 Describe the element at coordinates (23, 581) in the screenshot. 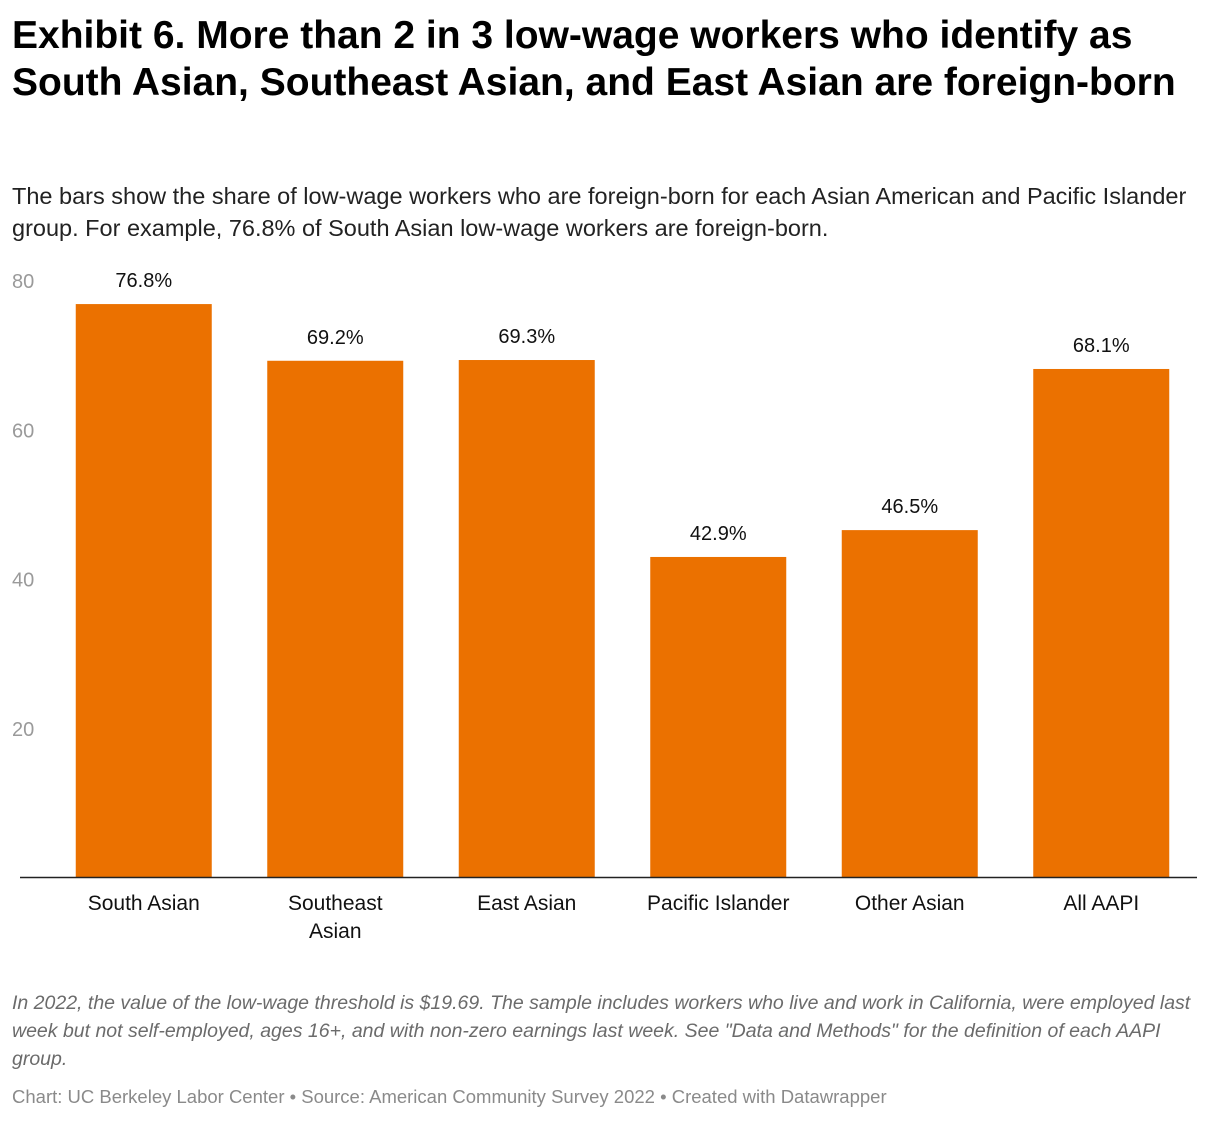

I see `y-tick-label: 40` at that location.